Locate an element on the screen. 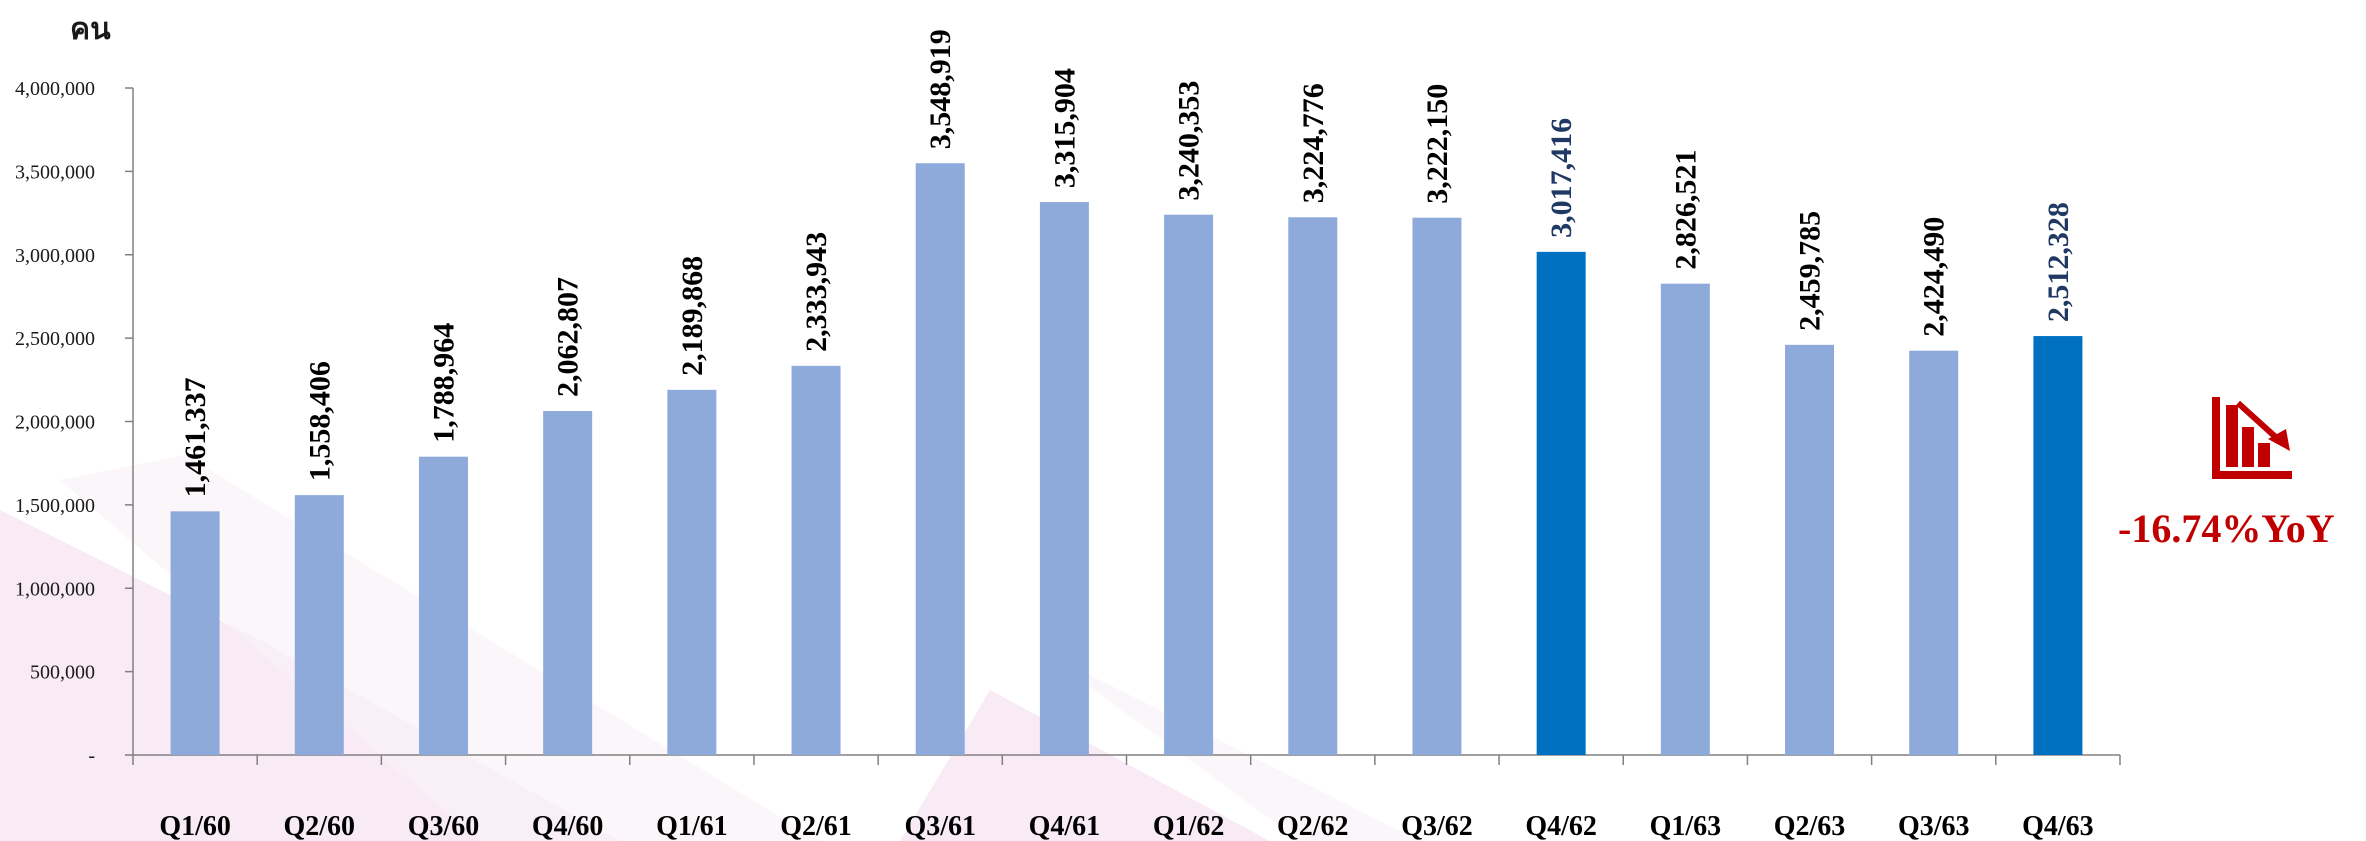 This screenshot has height=841, width=2366. chart-down-trend-icon is located at coordinates (2252, 438).